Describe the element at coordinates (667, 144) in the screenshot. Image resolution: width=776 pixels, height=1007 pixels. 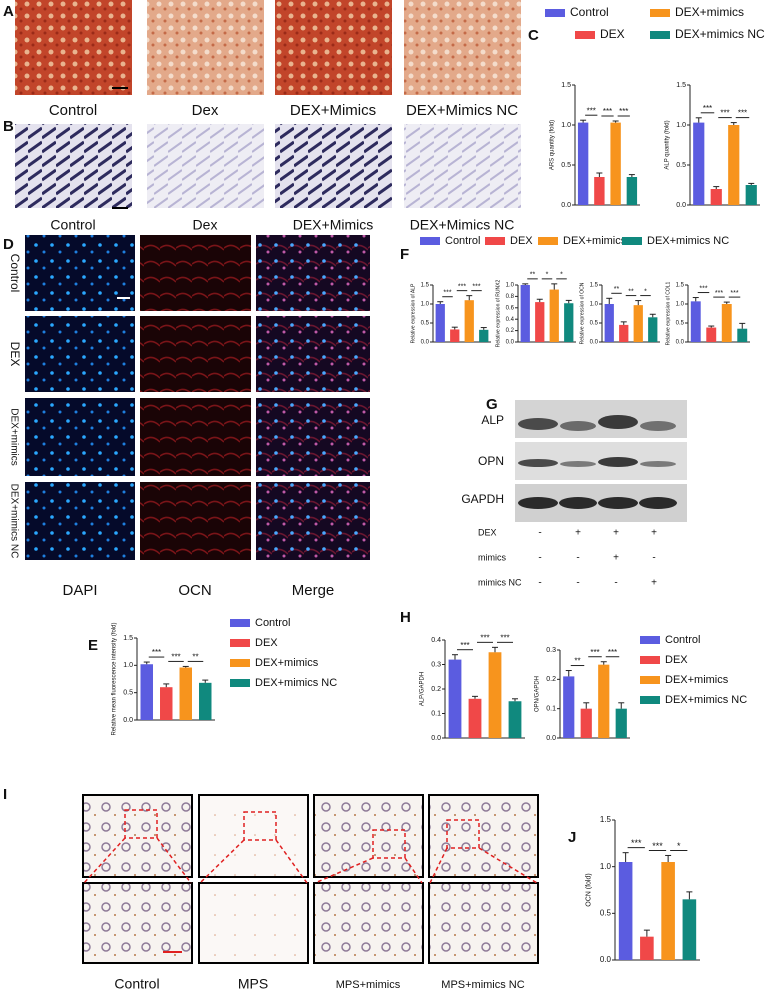
I see `y-axis-label: ALP quantity (fold)` at that location.